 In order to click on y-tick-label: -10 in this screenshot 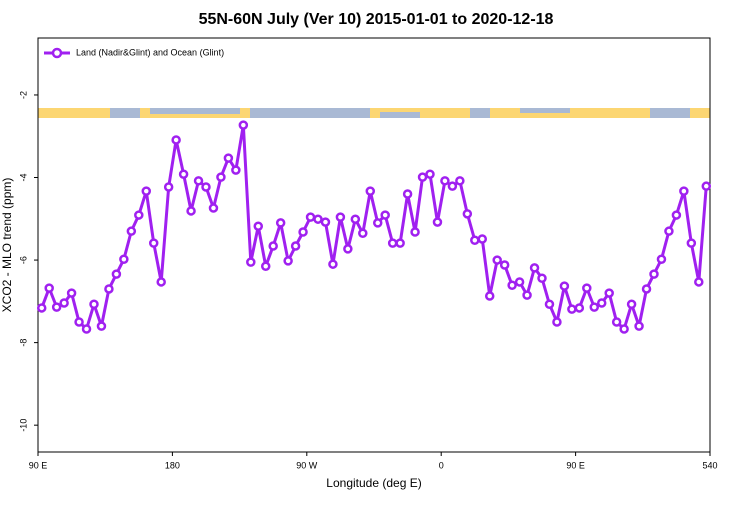, I will do `click(23, 425)`.